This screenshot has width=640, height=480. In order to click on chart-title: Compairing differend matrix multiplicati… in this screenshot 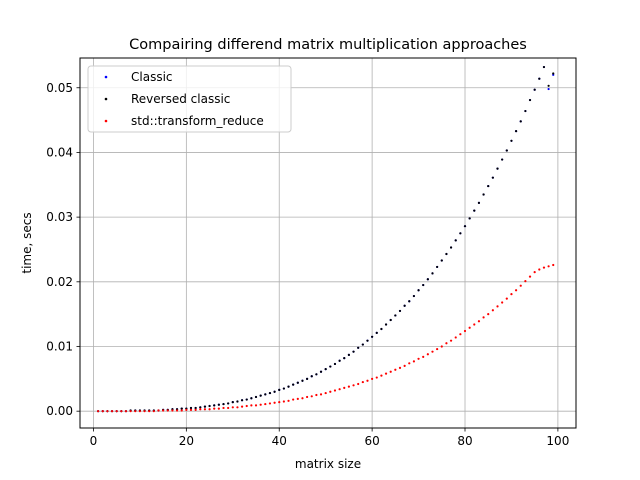, I will do `click(328, 45)`.